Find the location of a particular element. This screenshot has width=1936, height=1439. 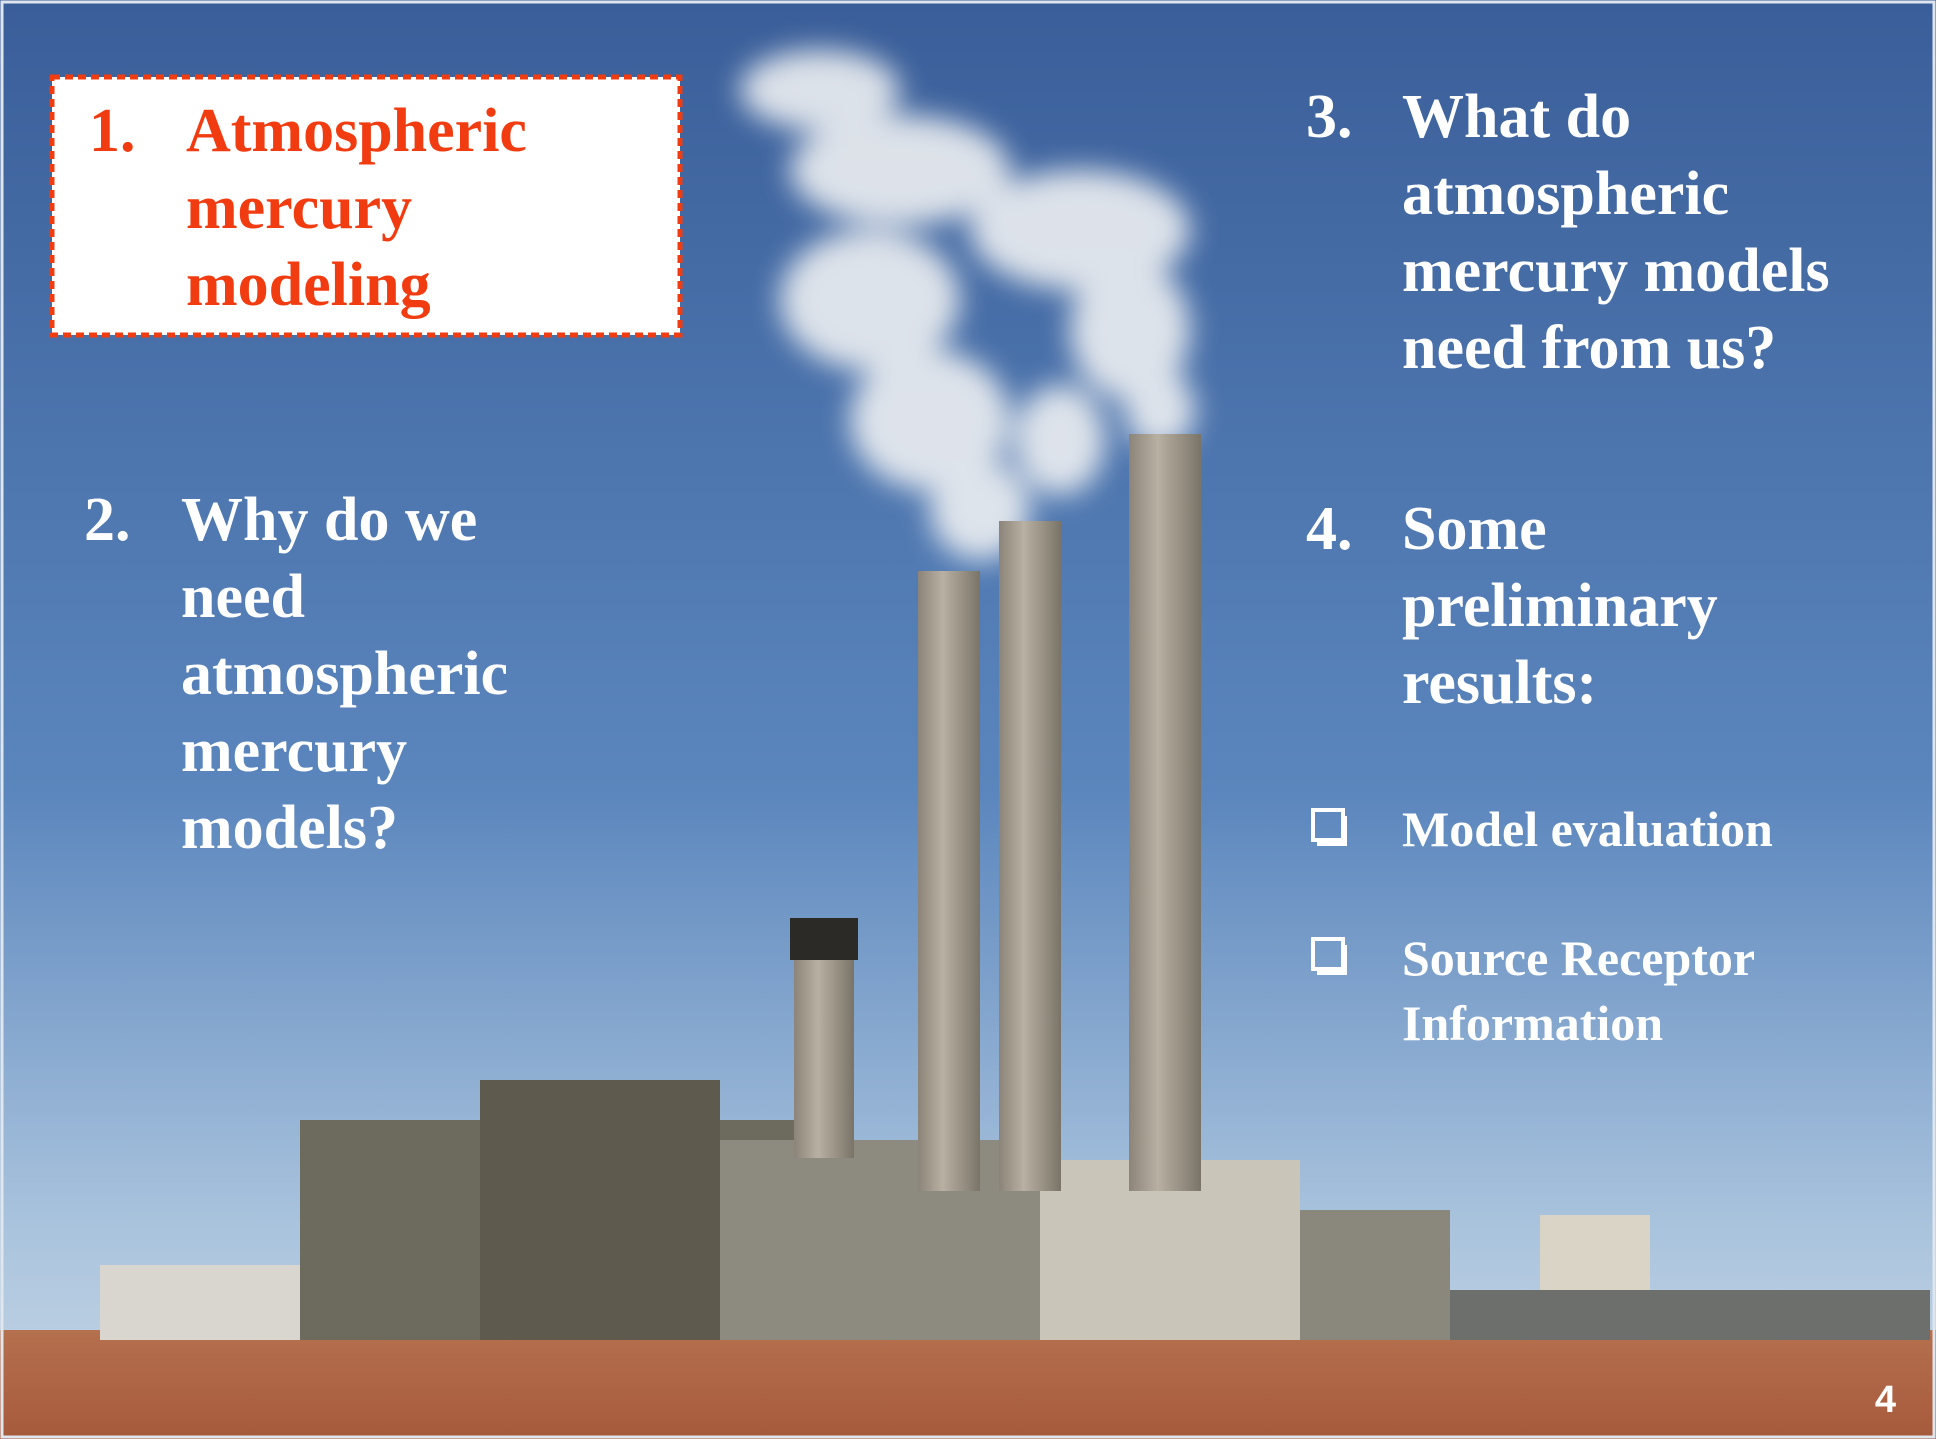

item-text: need is located at coordinates (243, 597).